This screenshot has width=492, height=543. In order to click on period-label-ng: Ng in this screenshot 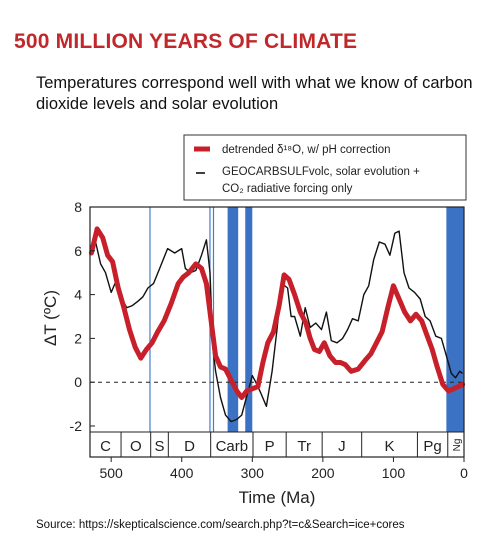, I will do `click(457, 445)`.